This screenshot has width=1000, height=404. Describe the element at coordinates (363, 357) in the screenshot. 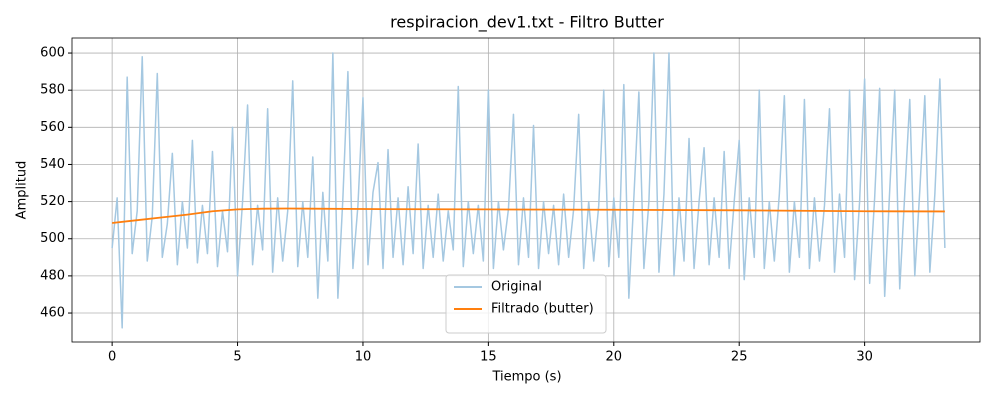

I see `x-tick-label: 10` at that location.